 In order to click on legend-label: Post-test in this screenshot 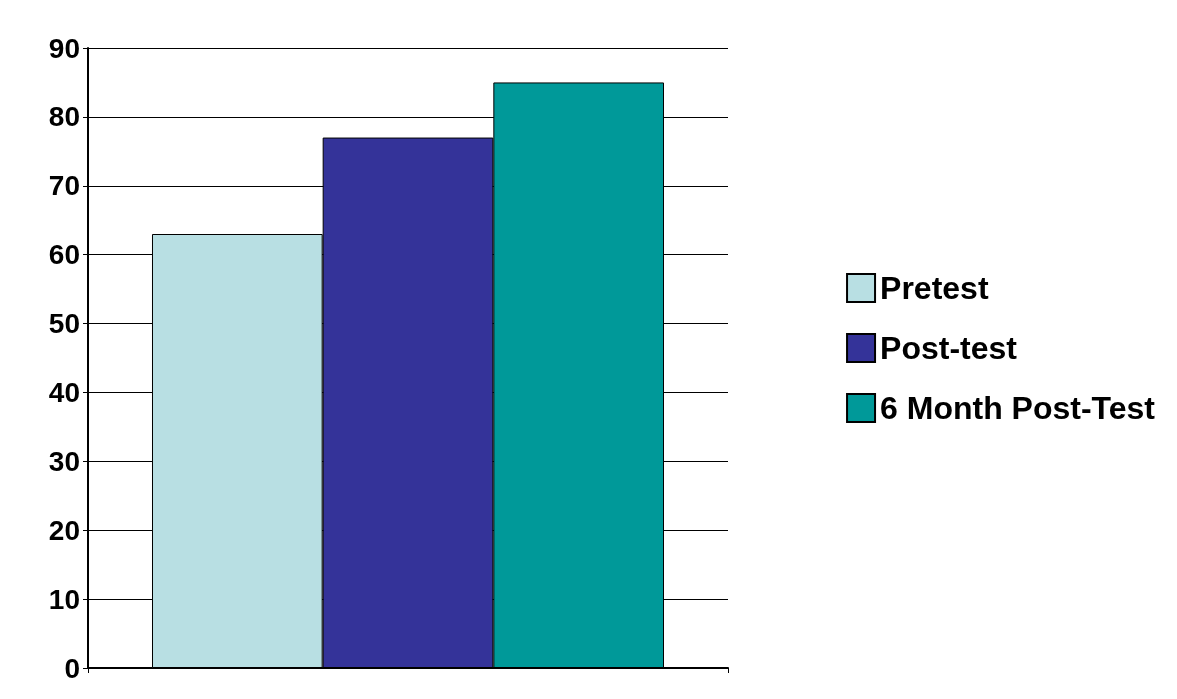, I will do `click(949, 348)`.